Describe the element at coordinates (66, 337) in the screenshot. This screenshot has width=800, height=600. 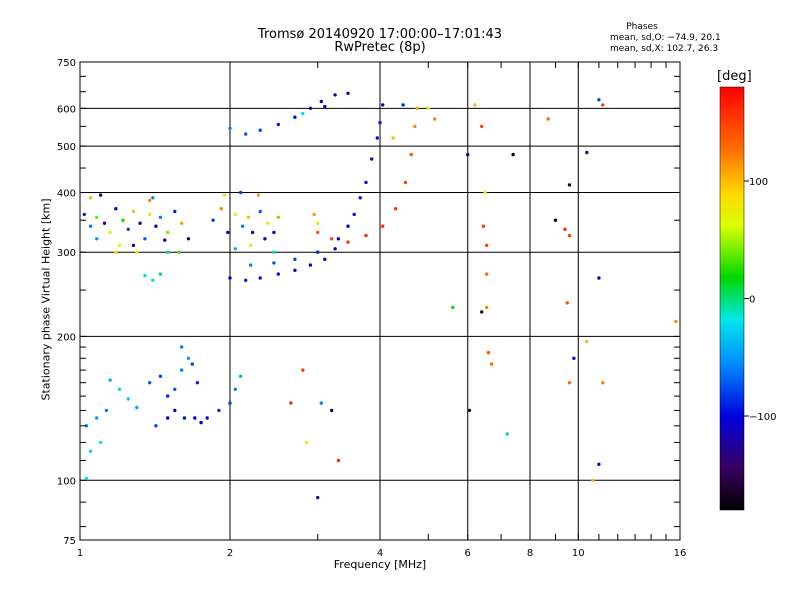
I see `y-tick-label: 200` at that location.